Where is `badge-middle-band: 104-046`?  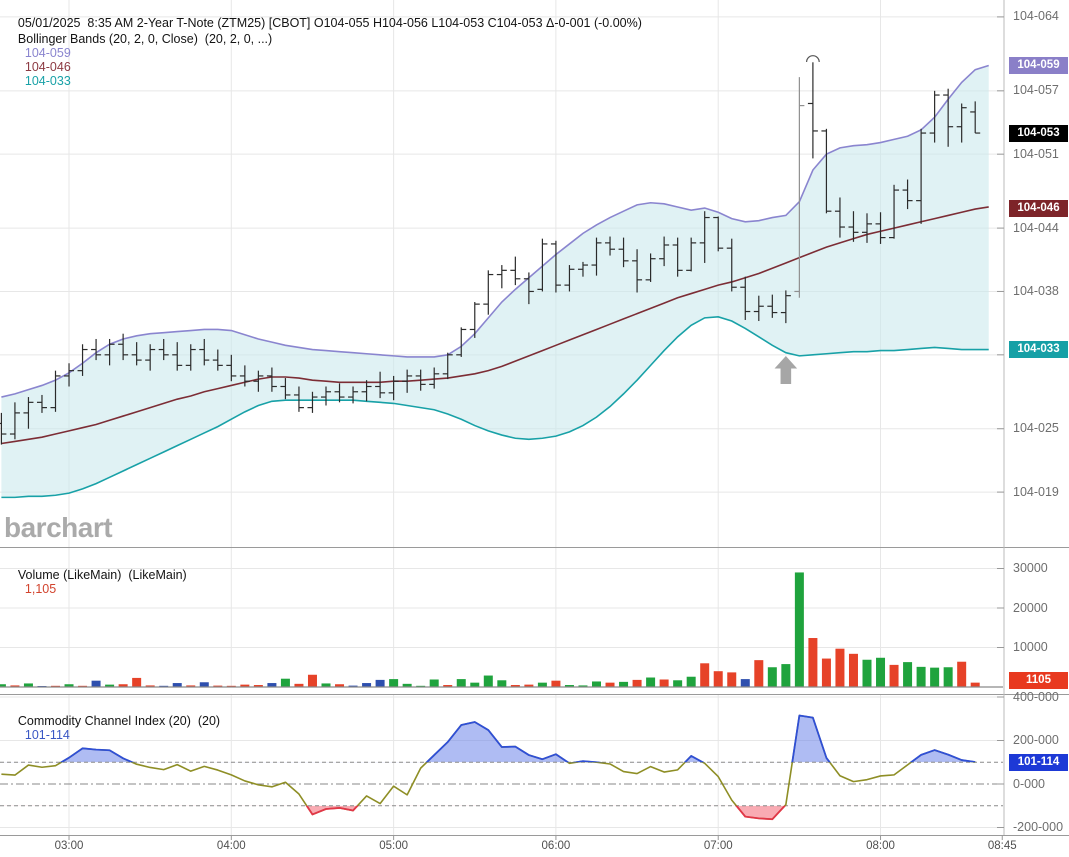 badge-middle-band: 104-046 is located at coordinates (1038, 208).